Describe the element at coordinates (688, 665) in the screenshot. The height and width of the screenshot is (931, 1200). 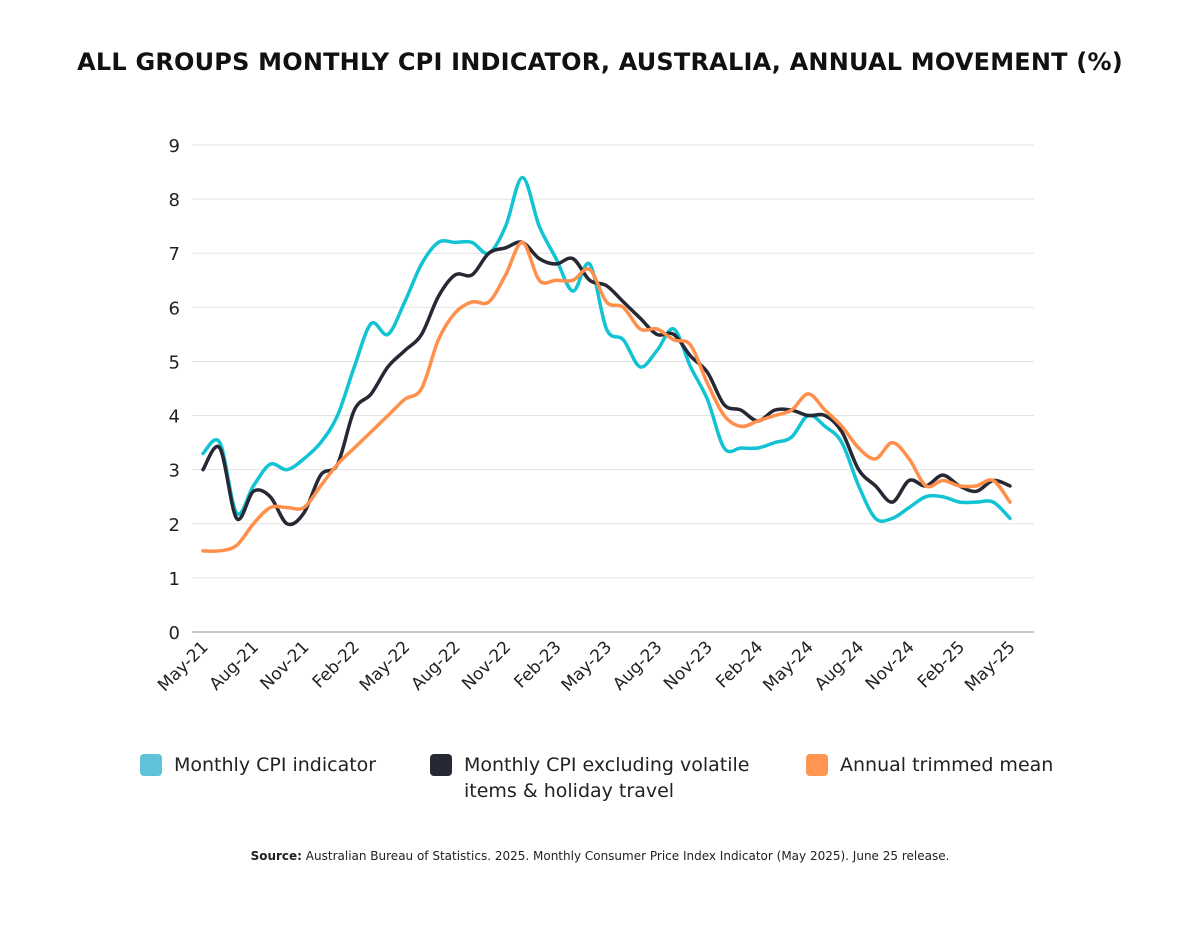
I see `x-tick-label: Nov-23` at that location.